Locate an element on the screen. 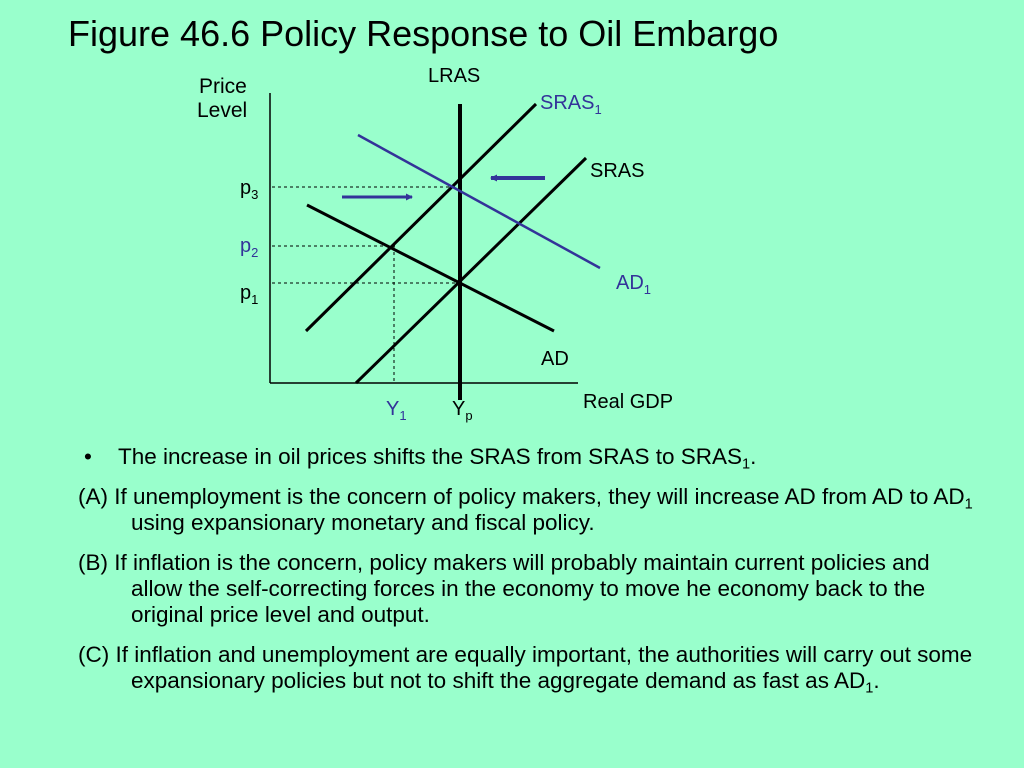  y1-label: Y1 is located at coordinates (396, 410).